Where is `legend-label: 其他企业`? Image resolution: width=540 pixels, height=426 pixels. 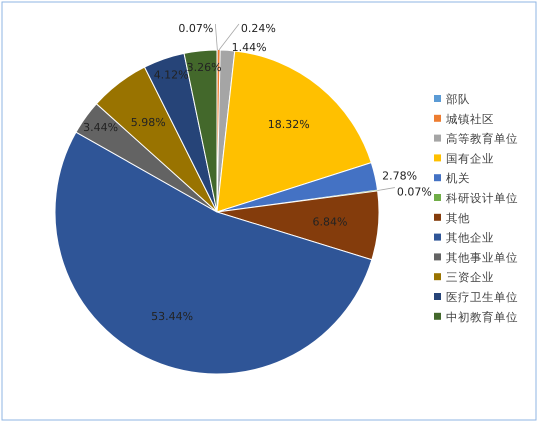
legend-label: 其他企业 is located at coordinates (470, 237).